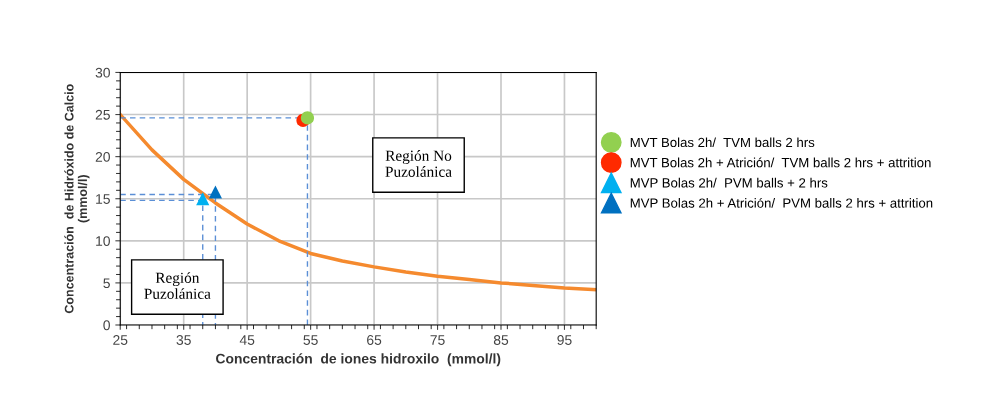  What do you see at coordinates (564, 340) in the screenshot?
I see `x-tick-label: 95` at bounding box center [564, 340].